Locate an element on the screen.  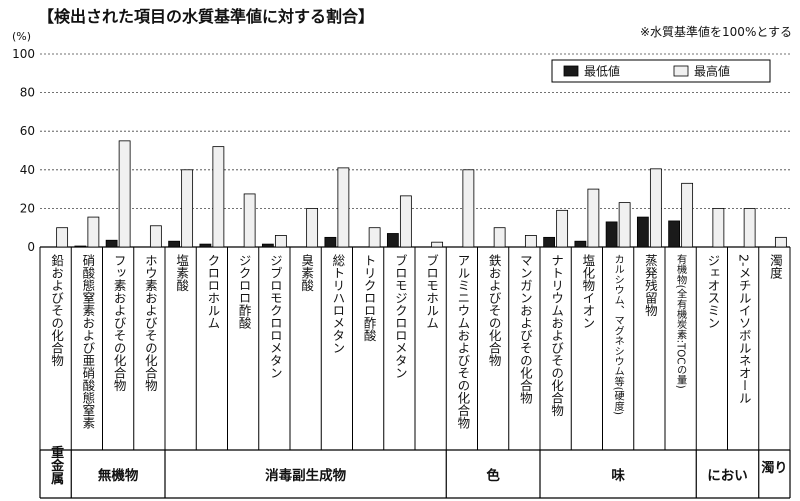
category-label: 蒸発残留物 is located at coordinates (650, 285).